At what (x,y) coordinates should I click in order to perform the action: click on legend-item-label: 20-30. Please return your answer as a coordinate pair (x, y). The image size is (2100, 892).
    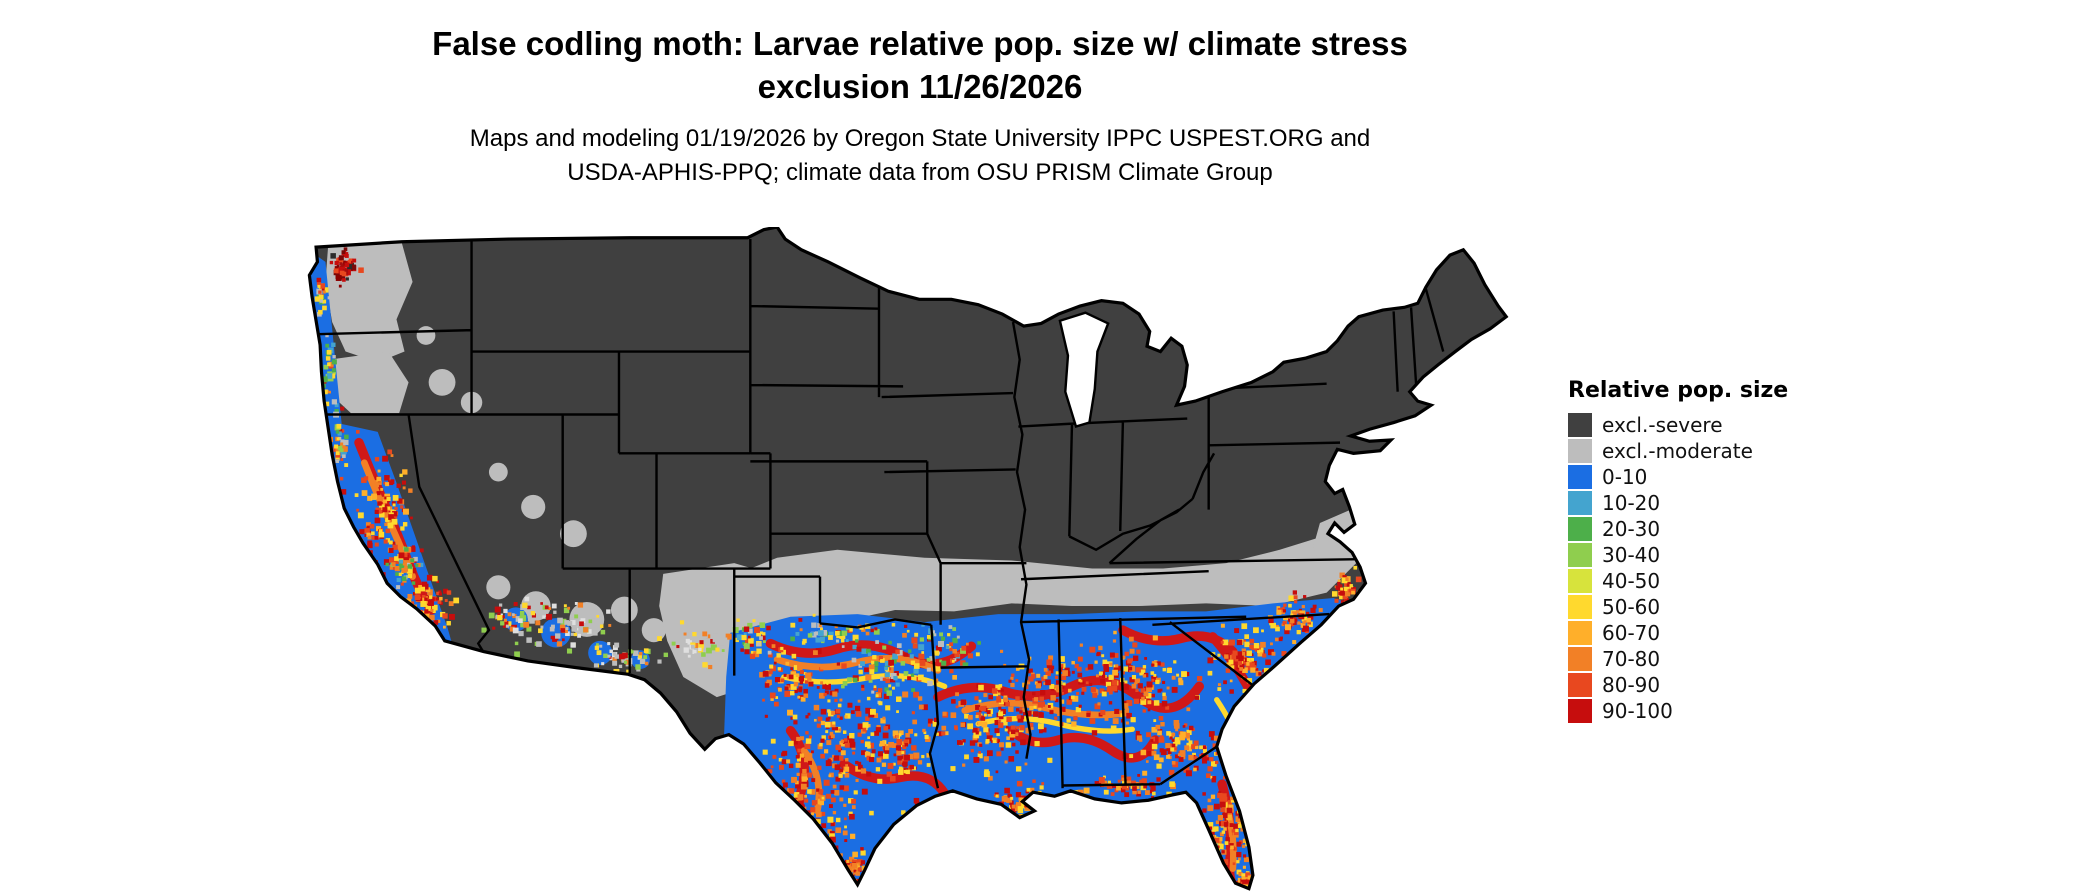
    Looking at the image, I should click on (1631, 529).